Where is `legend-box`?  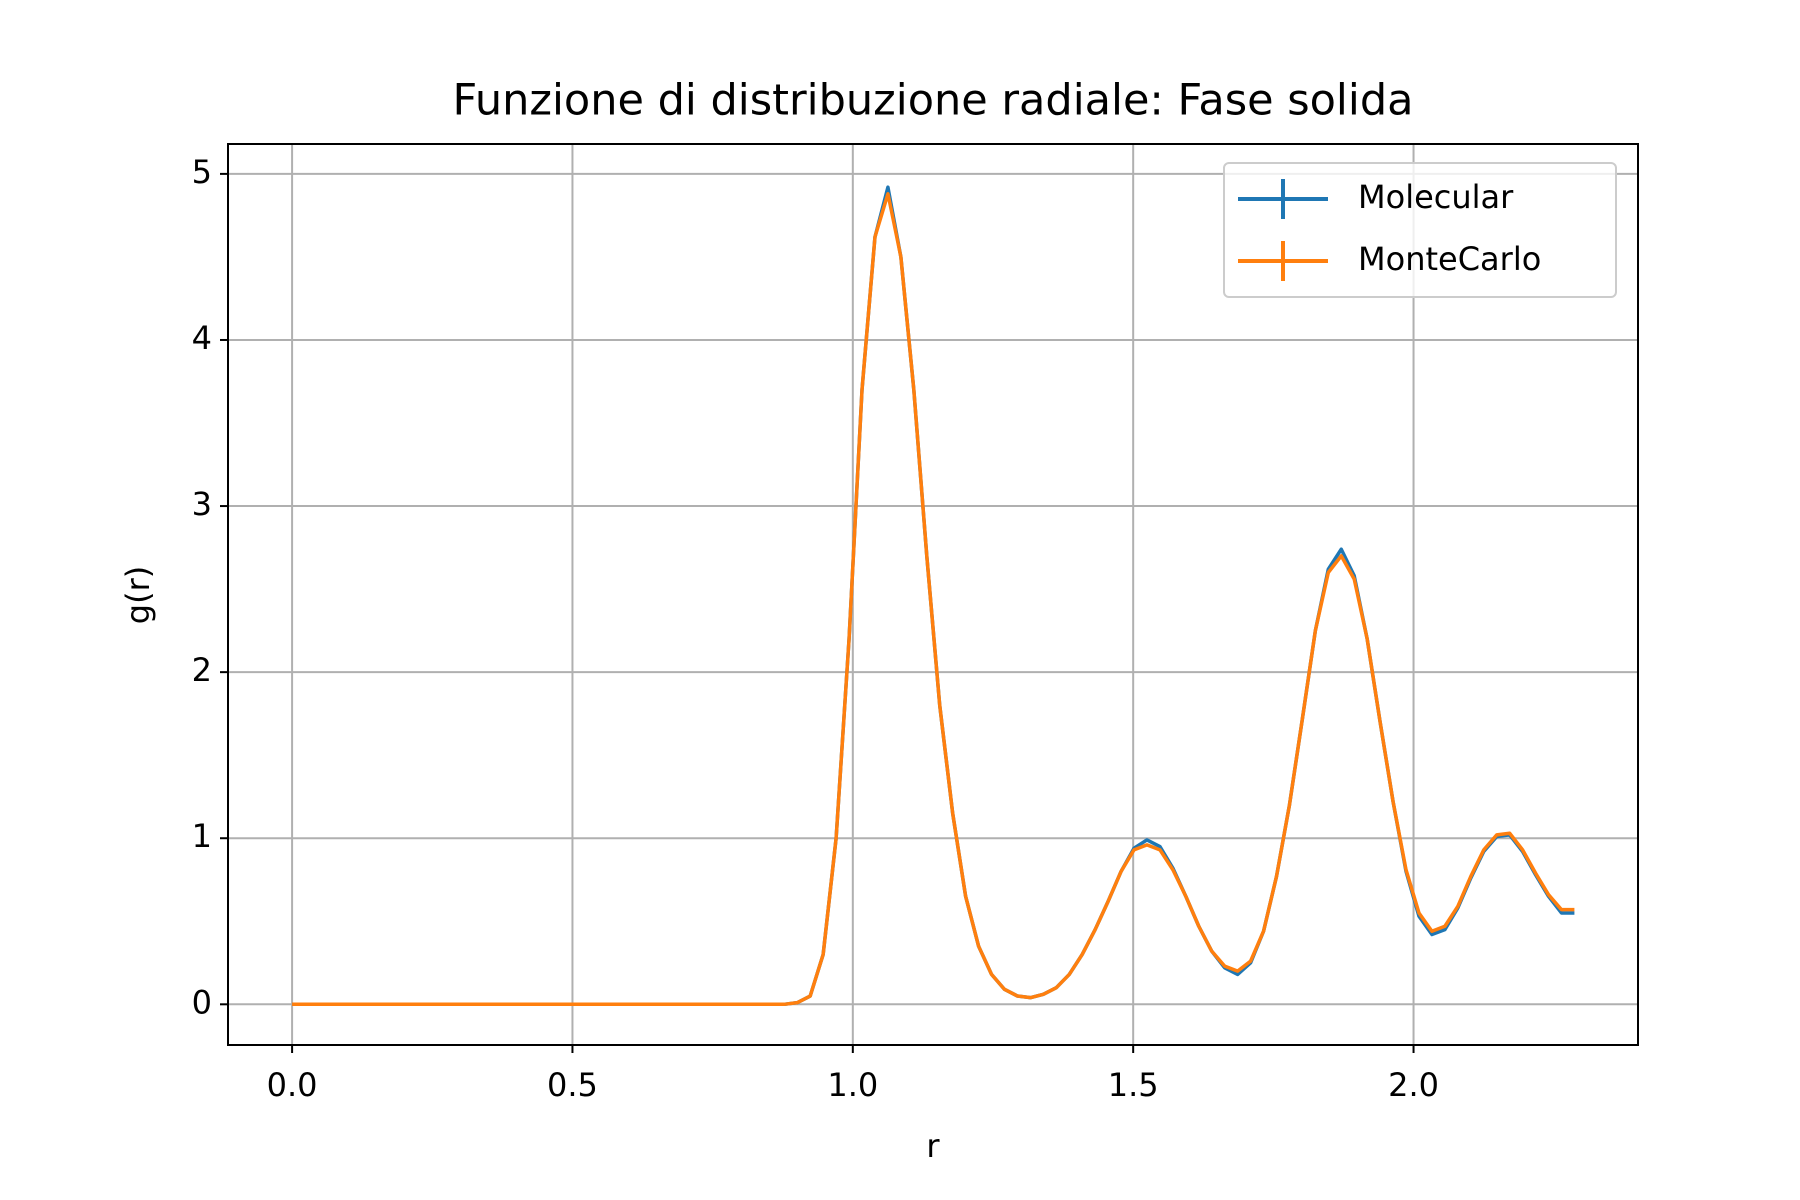 legend-box is located at coordinates (1420, 230).